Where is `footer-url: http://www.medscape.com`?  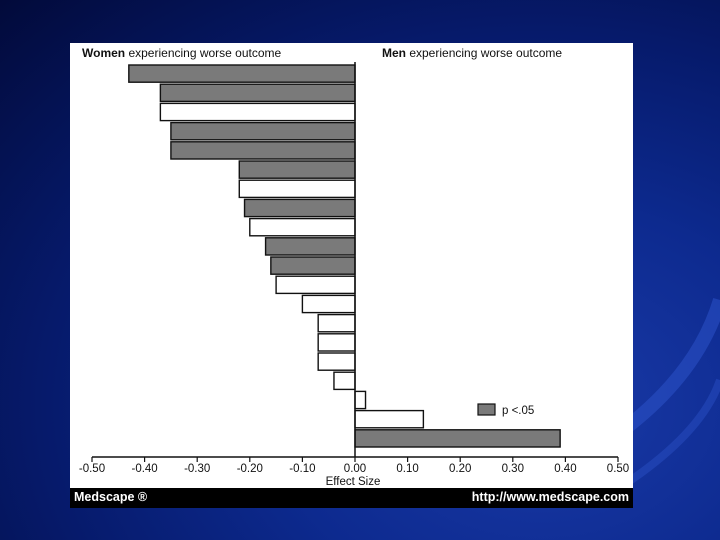
footer-url: http://www.medscape.com is located at coordinates (550, 497).